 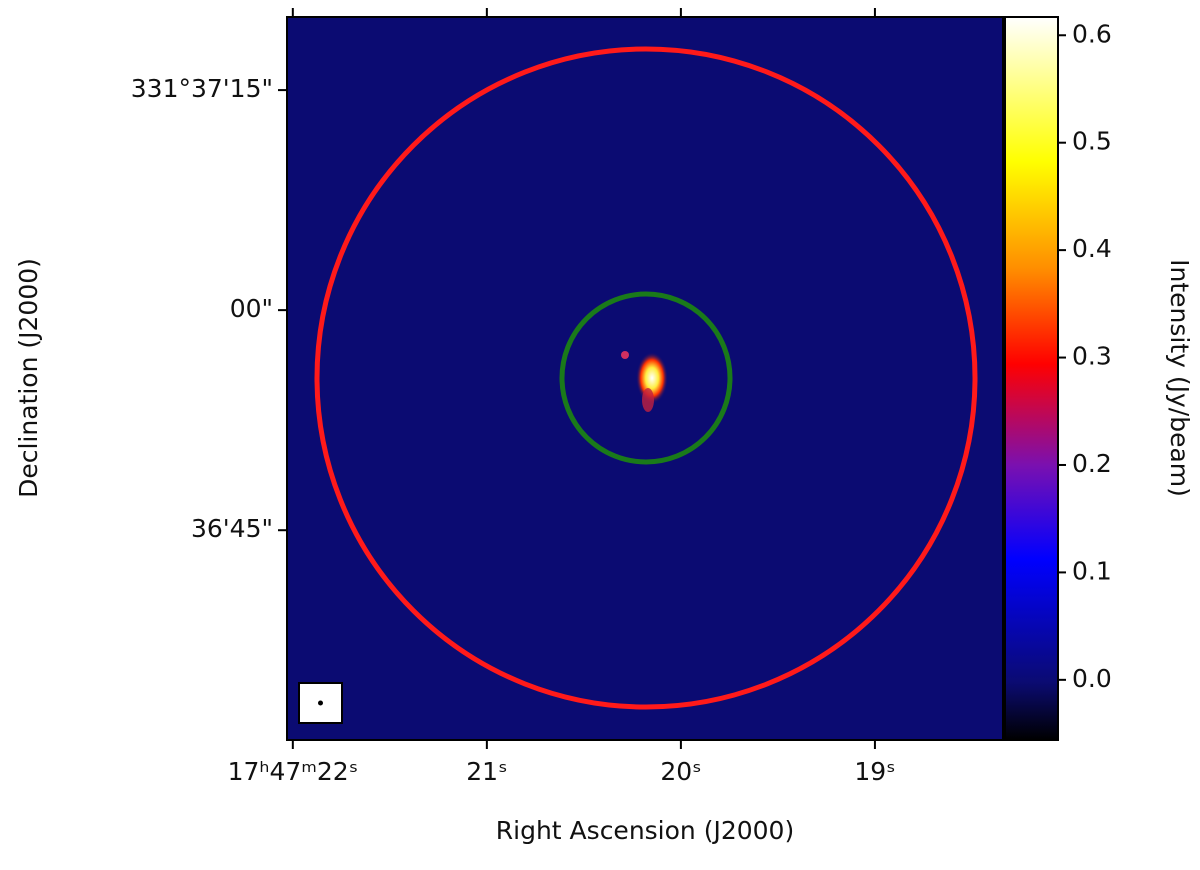 What do you see at coordinates (320, 703) in the screenshot?
I see `beam` at bounding box center [320, 703].